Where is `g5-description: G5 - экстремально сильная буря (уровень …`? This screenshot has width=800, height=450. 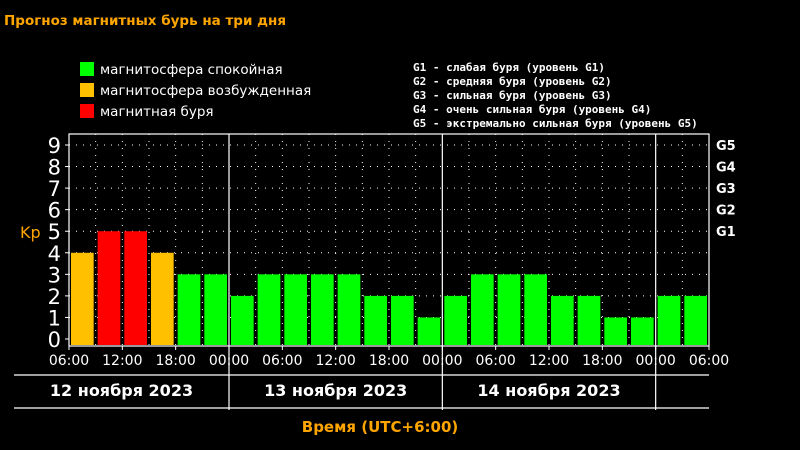 g5-description: G5 - экстремально сильная буря (уровень … is located at coordinates (555, 123).